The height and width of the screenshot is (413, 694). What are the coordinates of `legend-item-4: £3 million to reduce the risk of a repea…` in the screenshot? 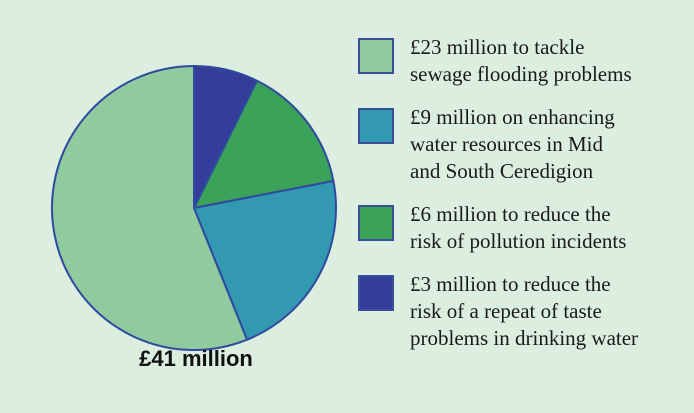 It's located at (523, 311).